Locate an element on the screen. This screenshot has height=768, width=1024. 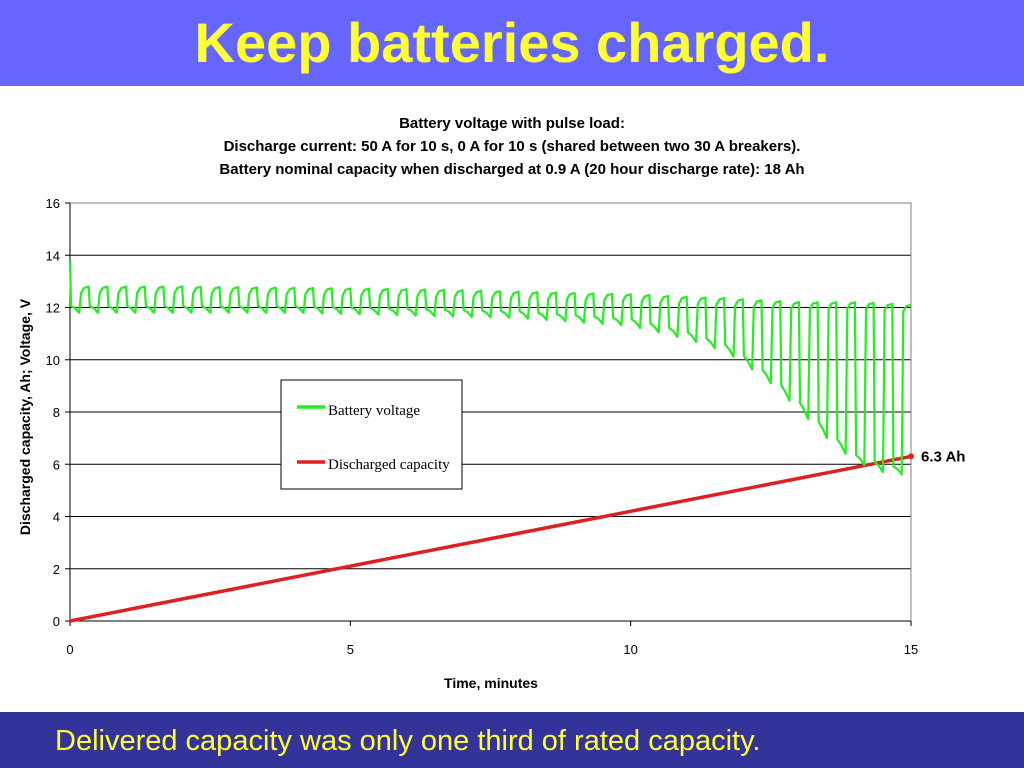
x-tick-label: 10 is located at coordinates (630, 649).